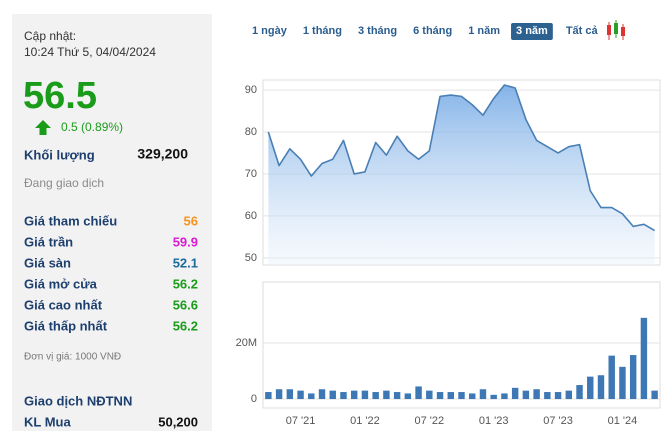 This screenshot has width=667, height=431. Describe the element at coordinates (78, 400) in the screenshot. I see `foreign-title: Giao dịch NĐTNN` at that location.